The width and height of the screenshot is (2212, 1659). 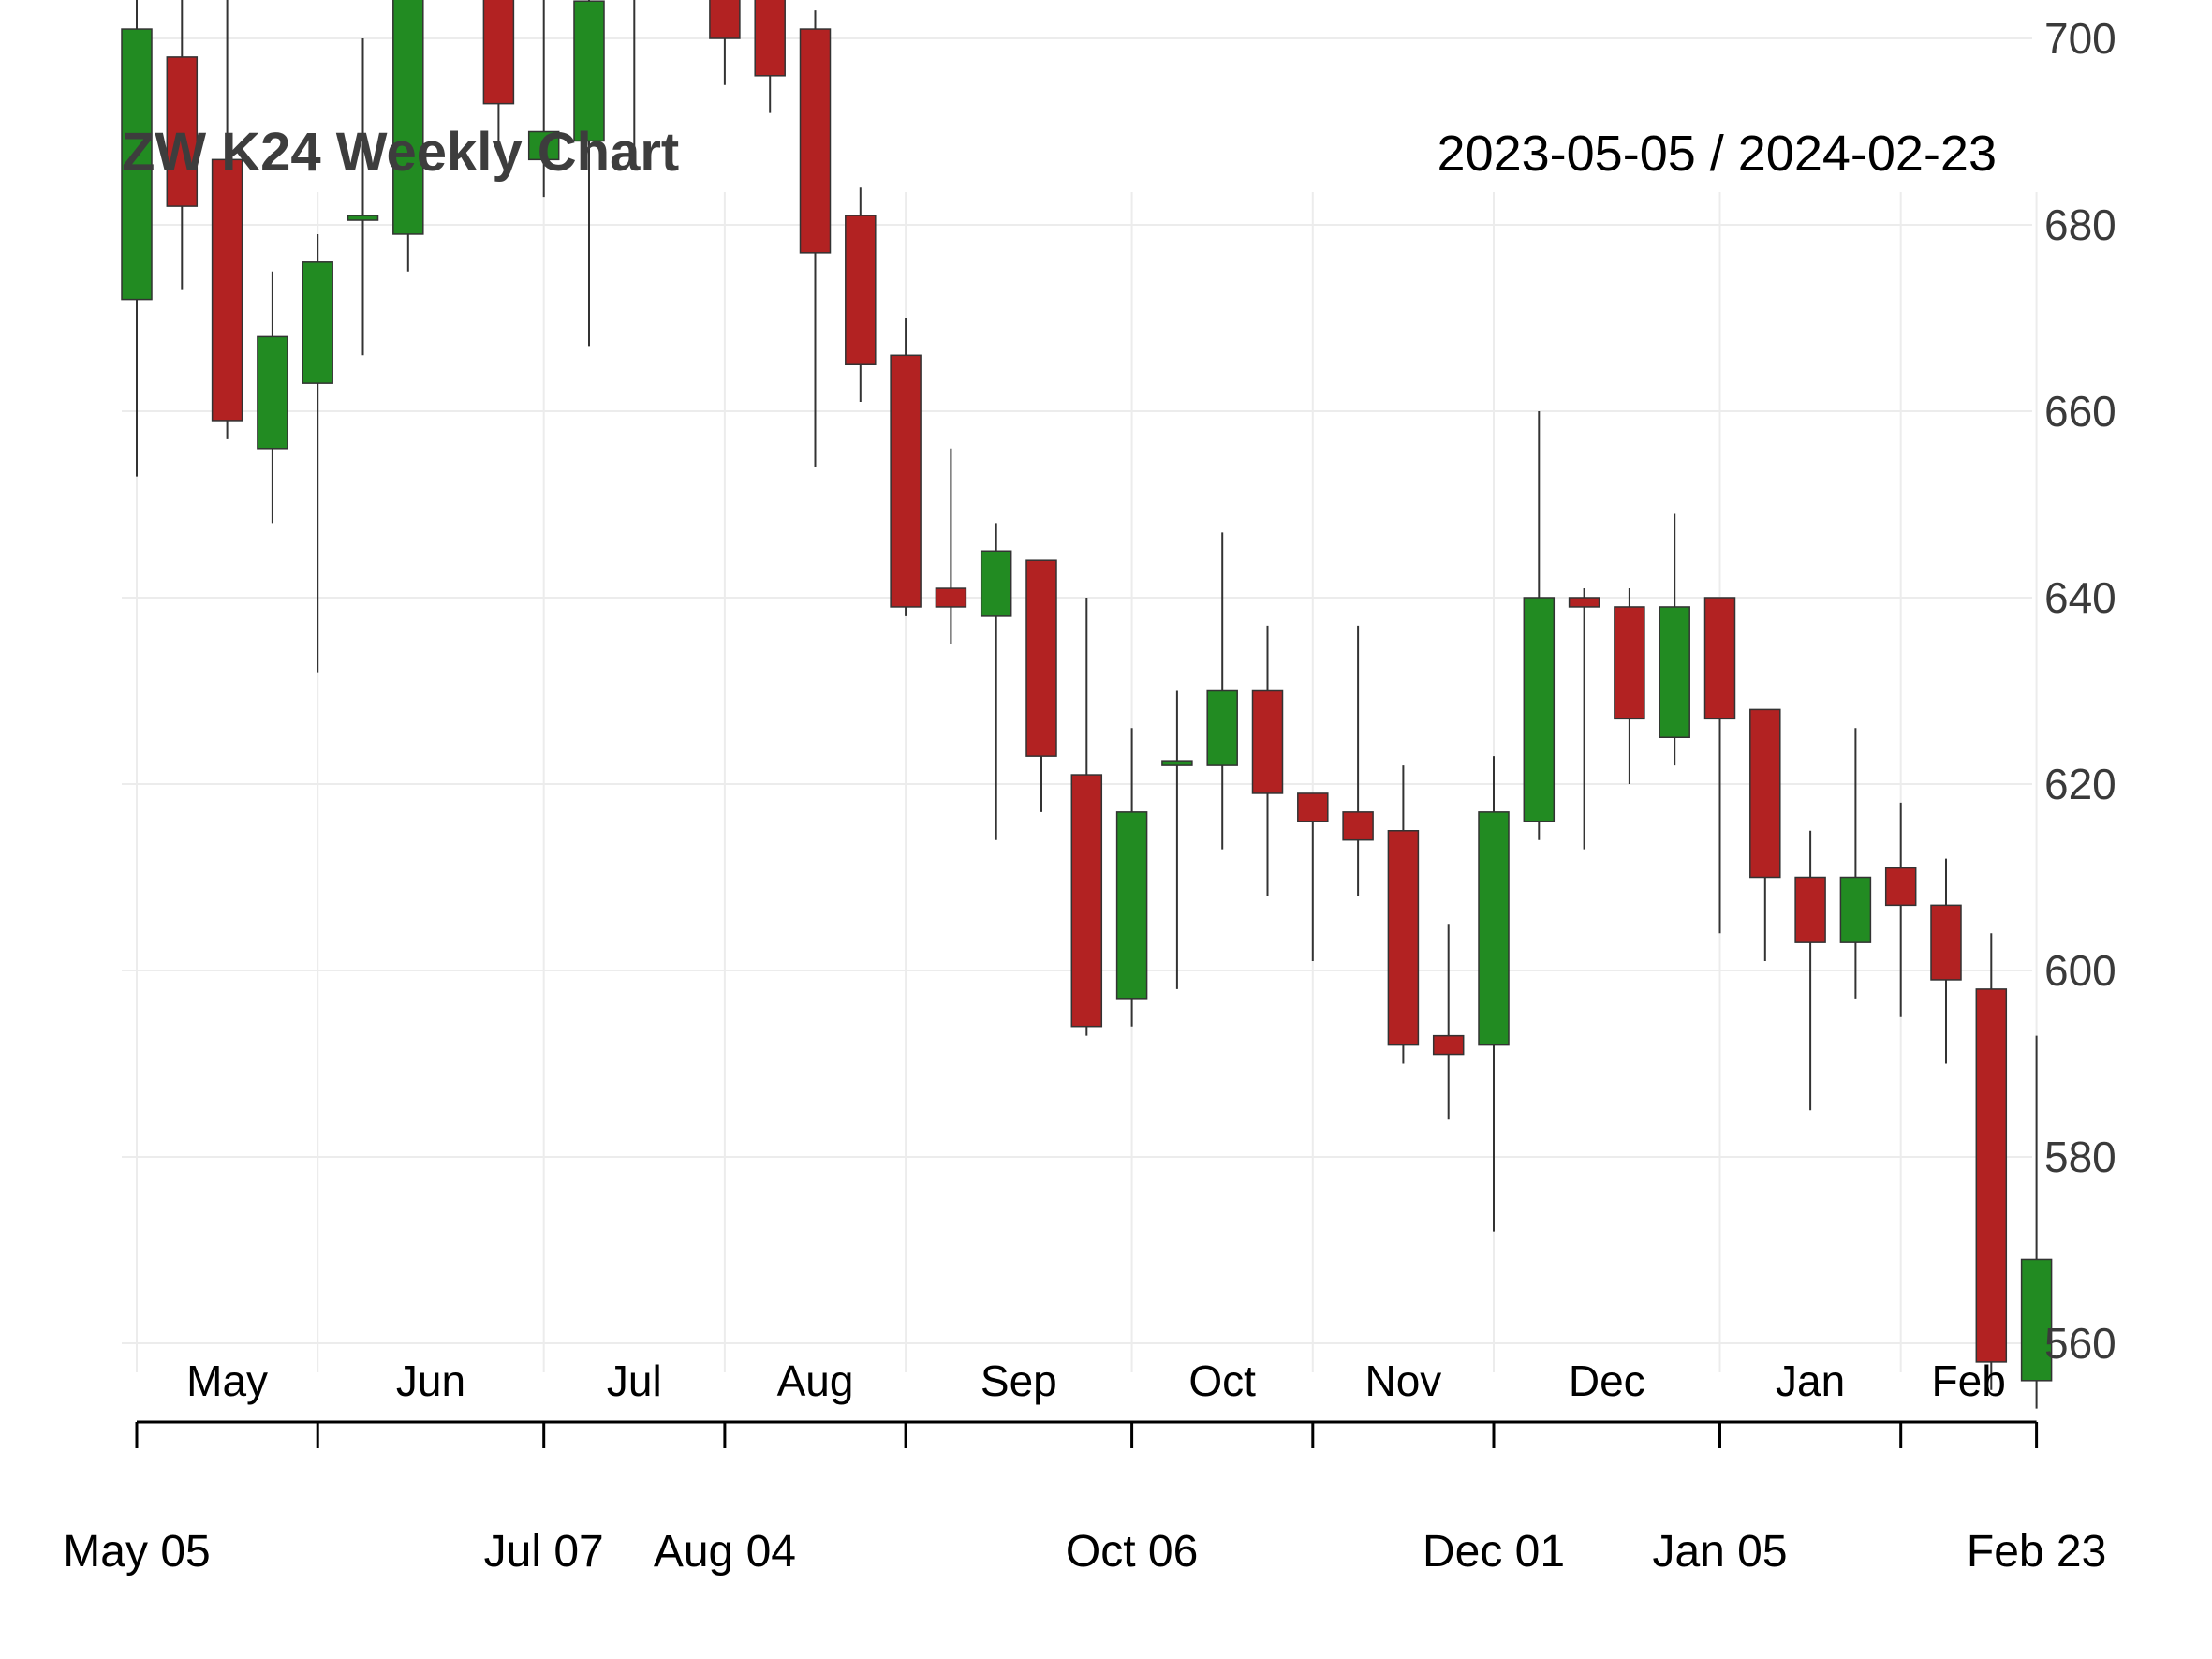 I want to click on date-tick-label: Oct 06, so click(x=1132, y=1552).